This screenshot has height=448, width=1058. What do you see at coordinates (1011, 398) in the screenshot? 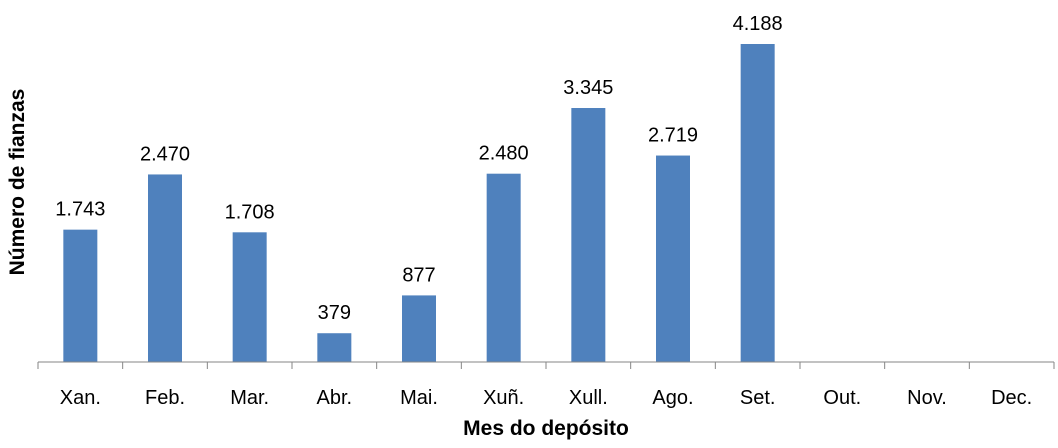
I see `x-tick-label: Dec.` at bounding box center [1011, 398].